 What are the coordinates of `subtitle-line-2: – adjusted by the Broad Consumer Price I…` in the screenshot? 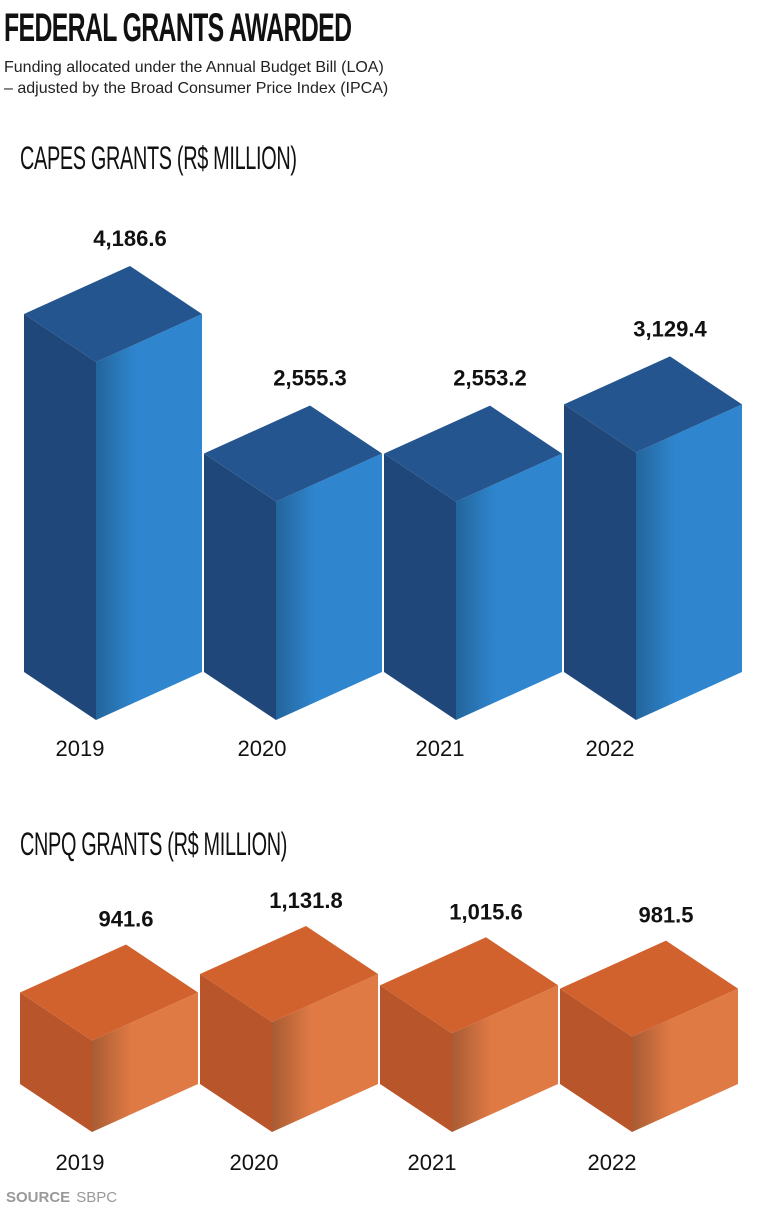 It's located at (196, 88).